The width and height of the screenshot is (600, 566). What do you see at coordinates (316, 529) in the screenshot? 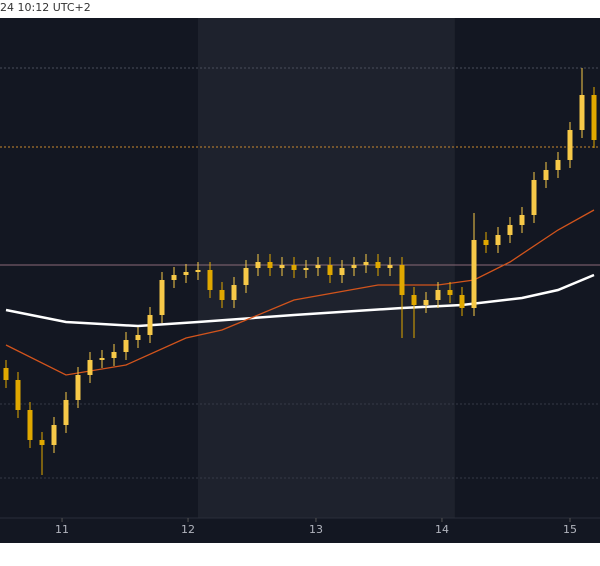
I see `x-tick-label: 13` at bounding box center [316, 529].